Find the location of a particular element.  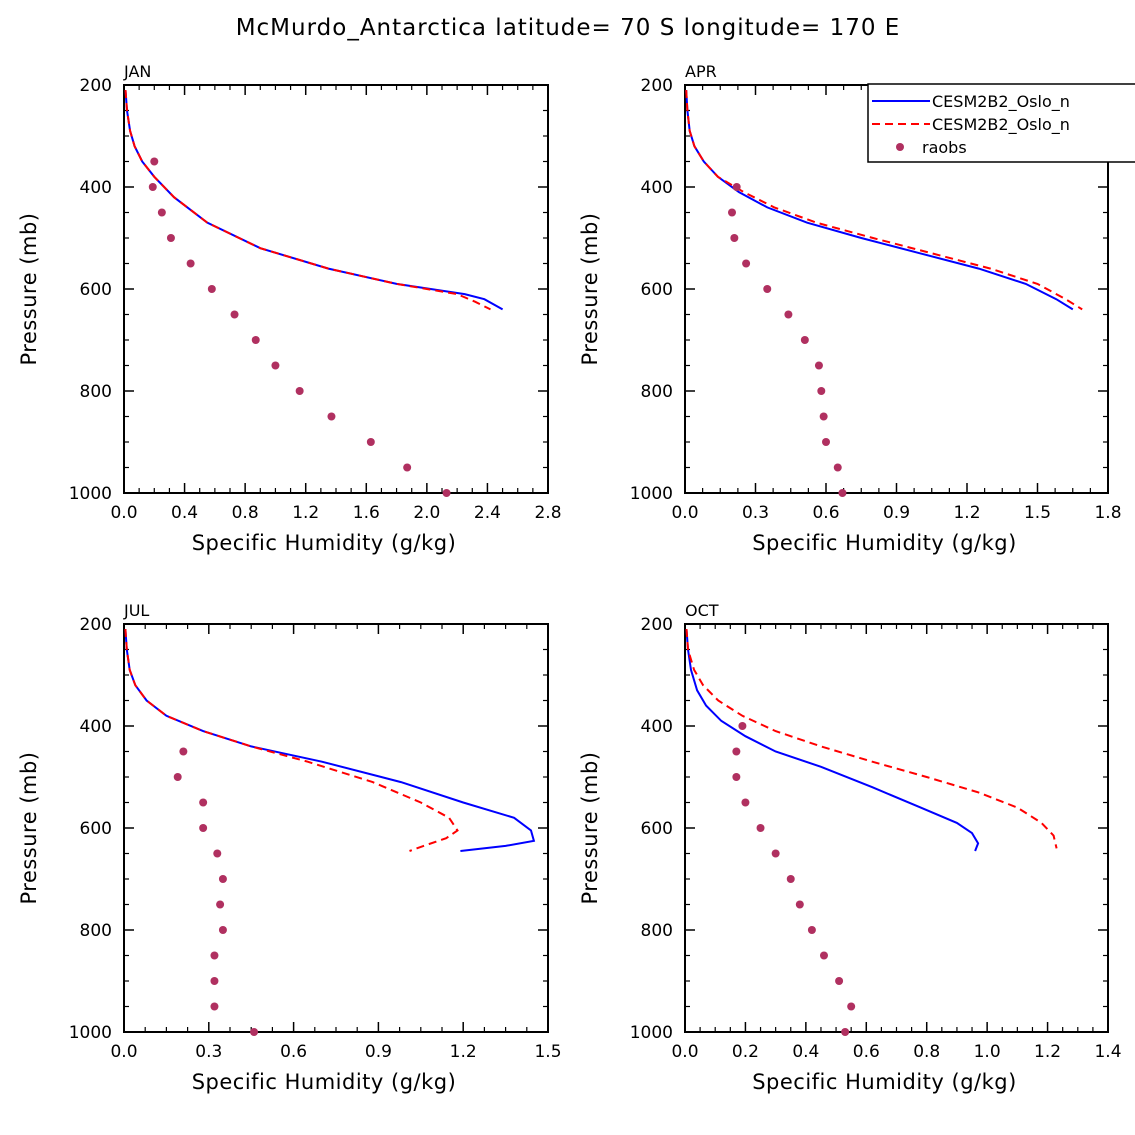

panel-month-label: APR is located at coordinates (701, 71).